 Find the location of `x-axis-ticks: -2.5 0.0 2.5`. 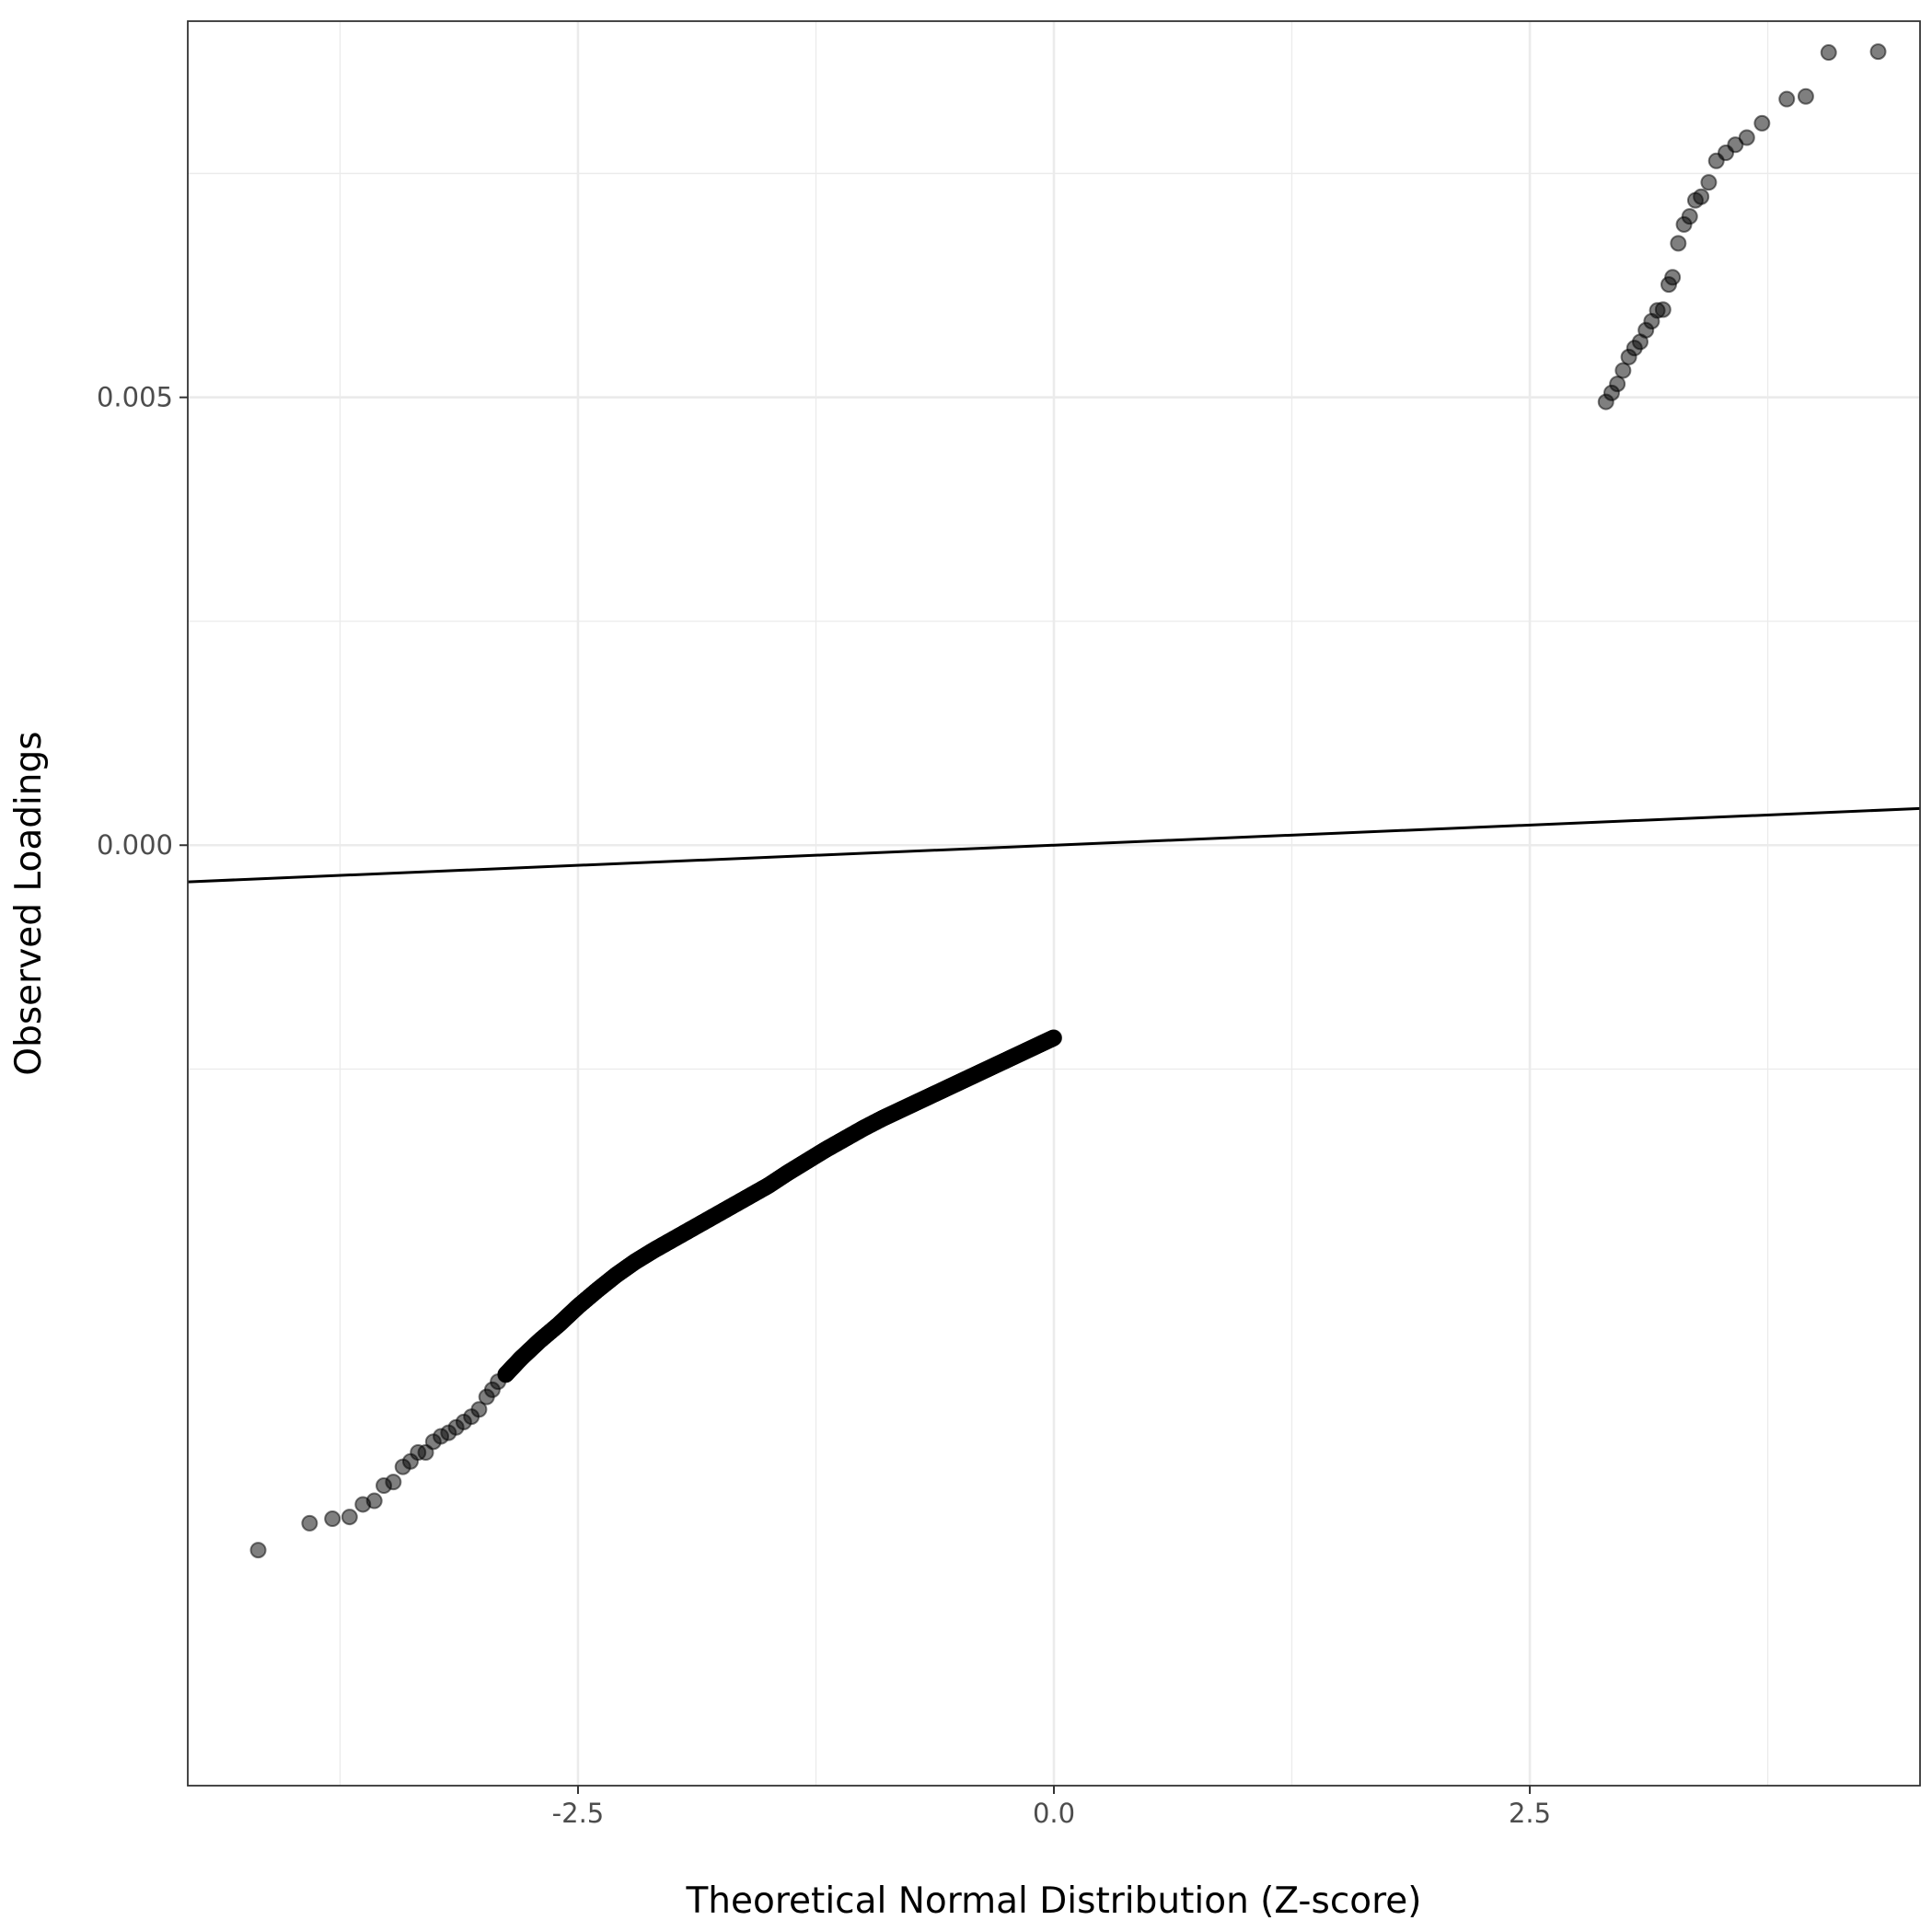

x-axis-ticks: -2.5 0.0 2.5 is located at coordinates (1051, 1808).